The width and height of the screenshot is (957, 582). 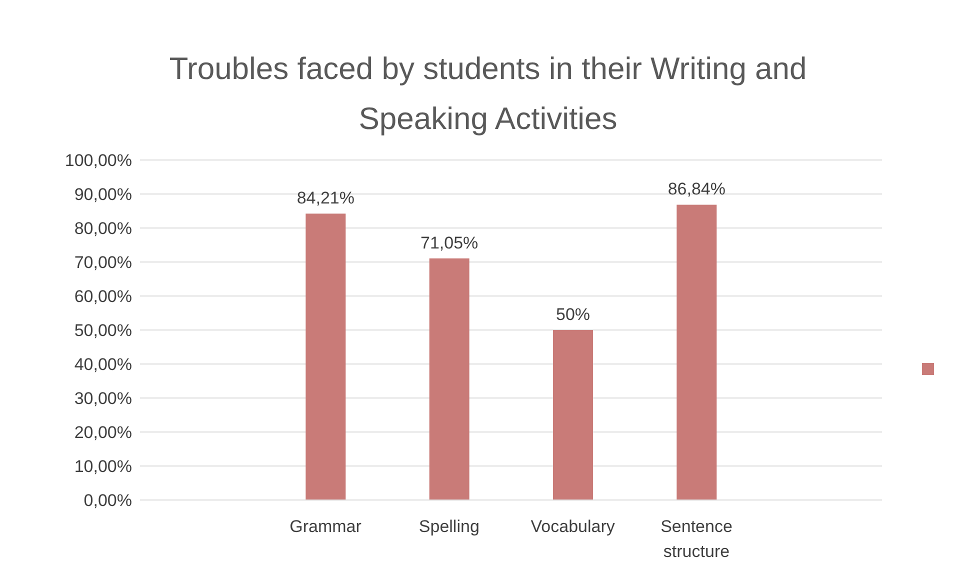 I want to click on y-tick-label: 30,00%, so click(x=103, y=398).